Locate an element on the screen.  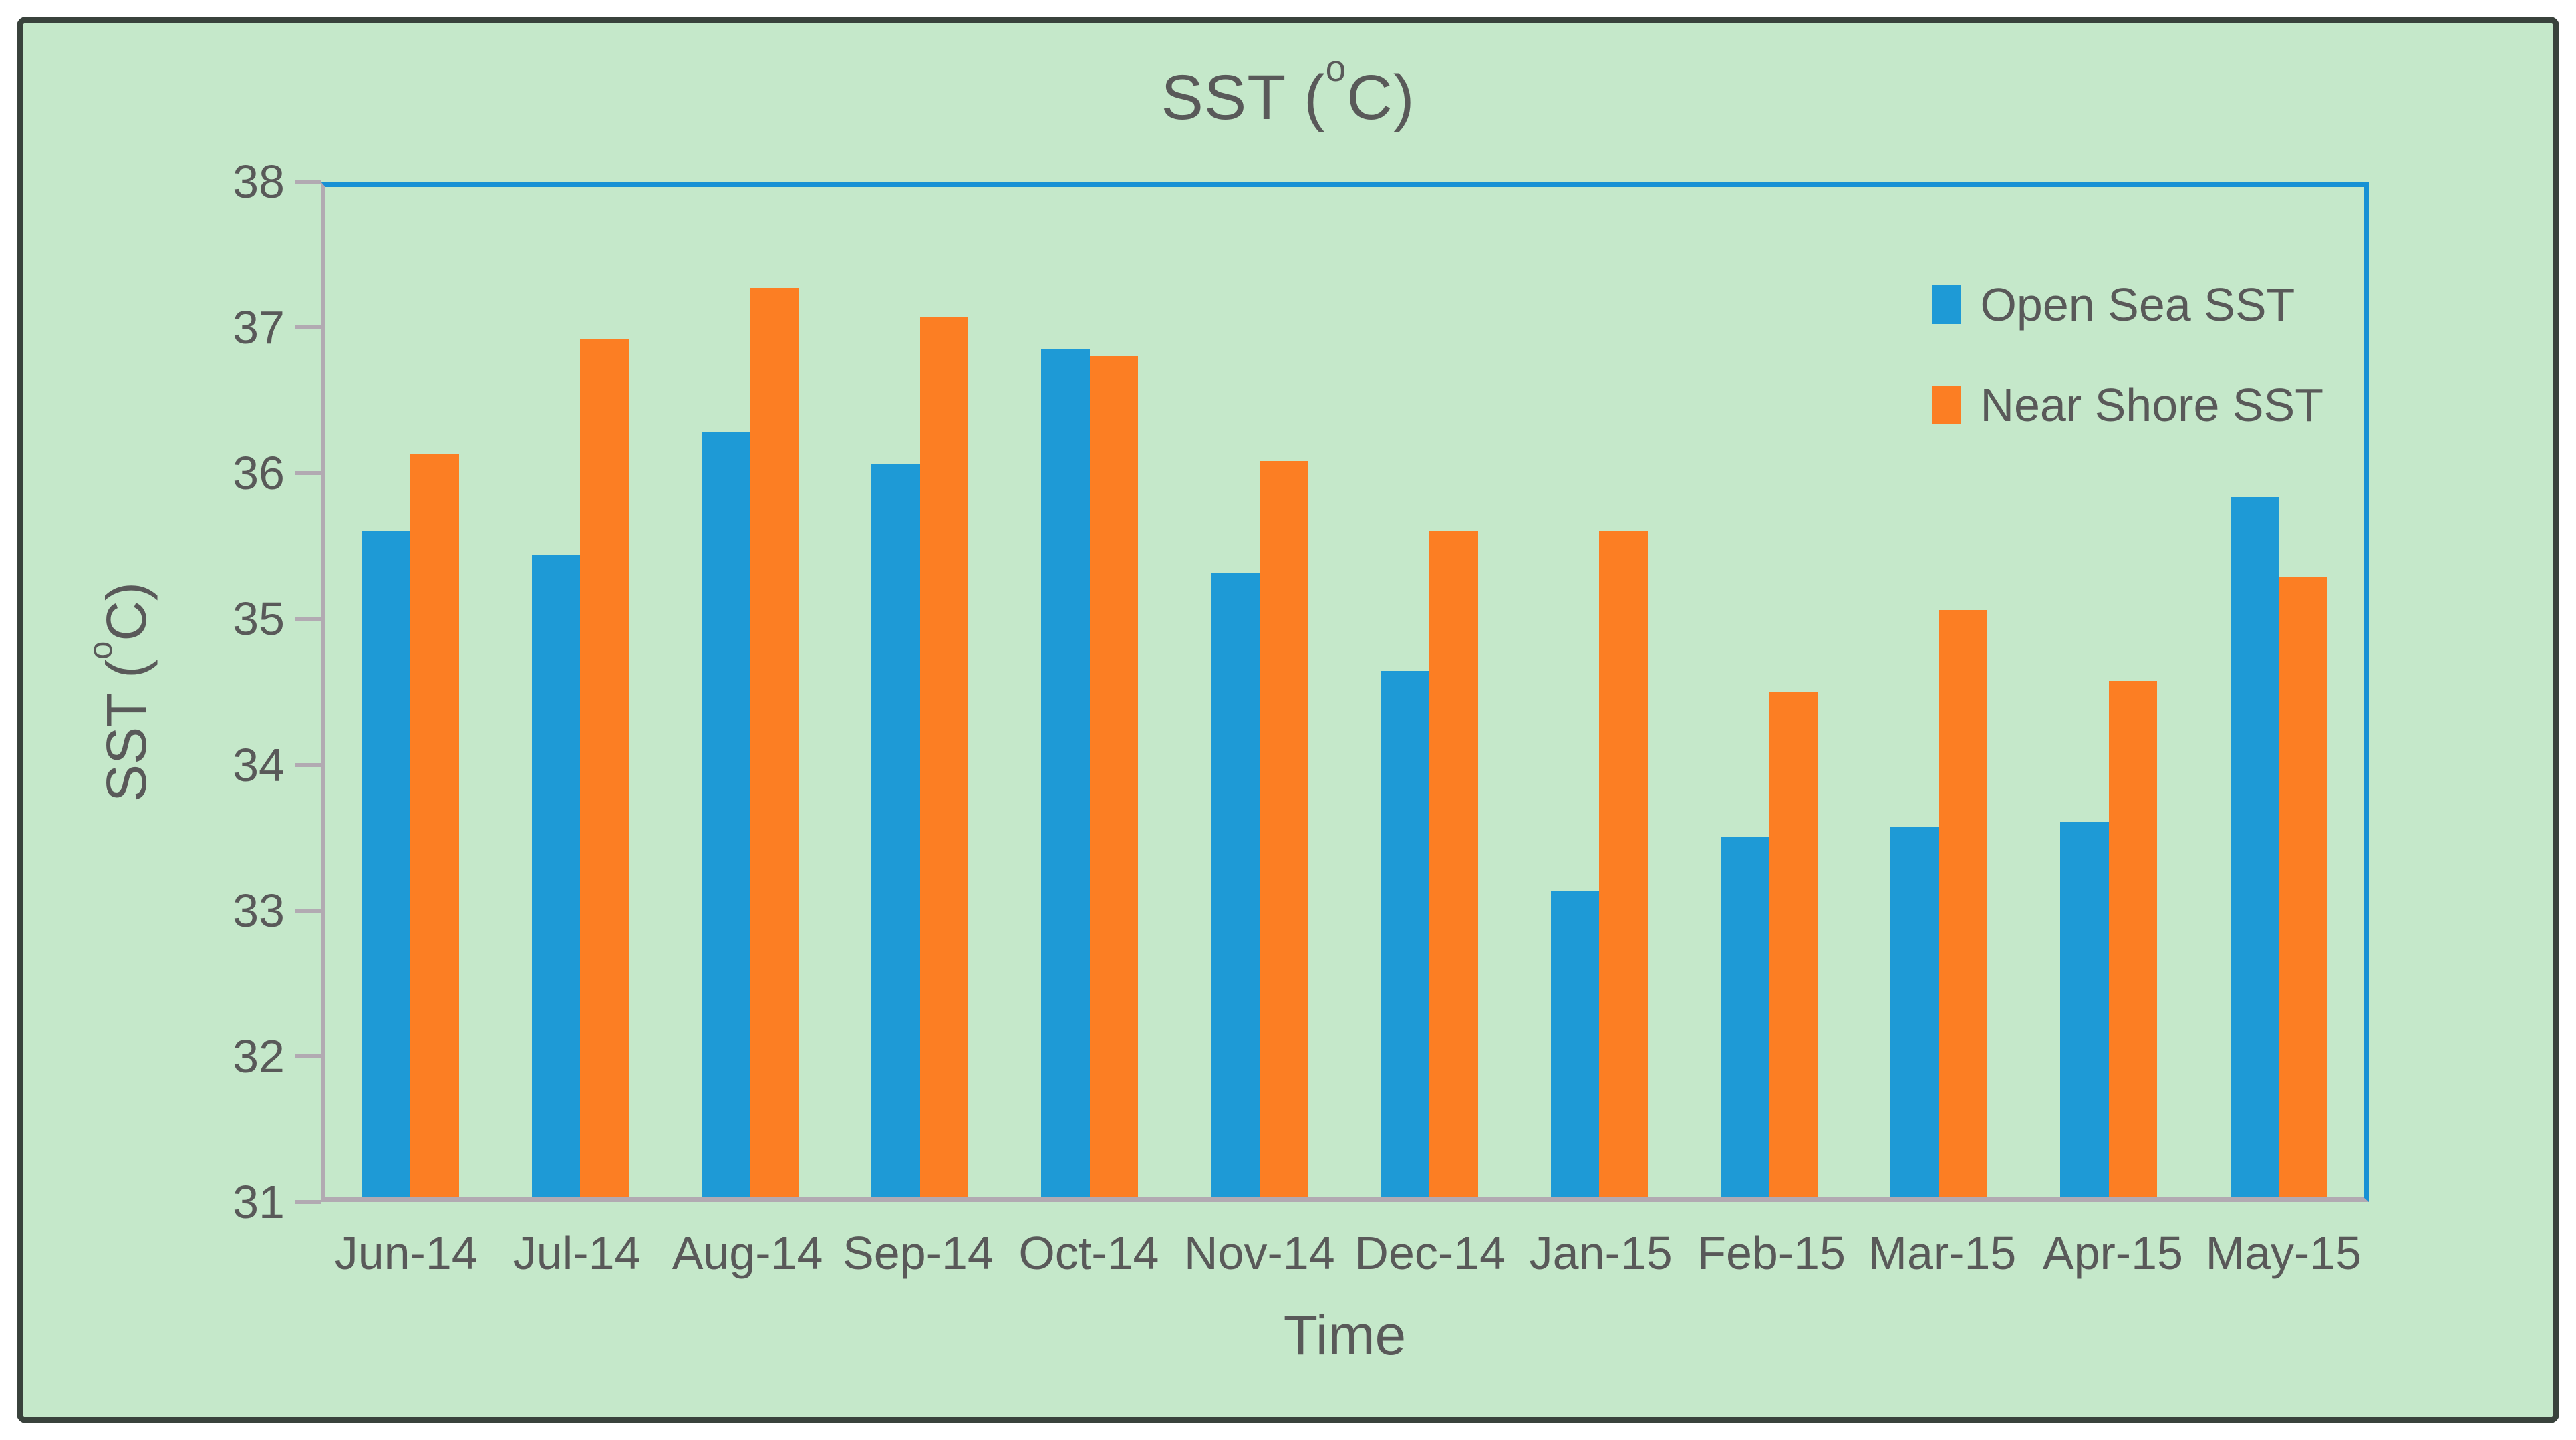
legend: Open Sea SST Near Shore SST is located at coordinates (2127, 355).